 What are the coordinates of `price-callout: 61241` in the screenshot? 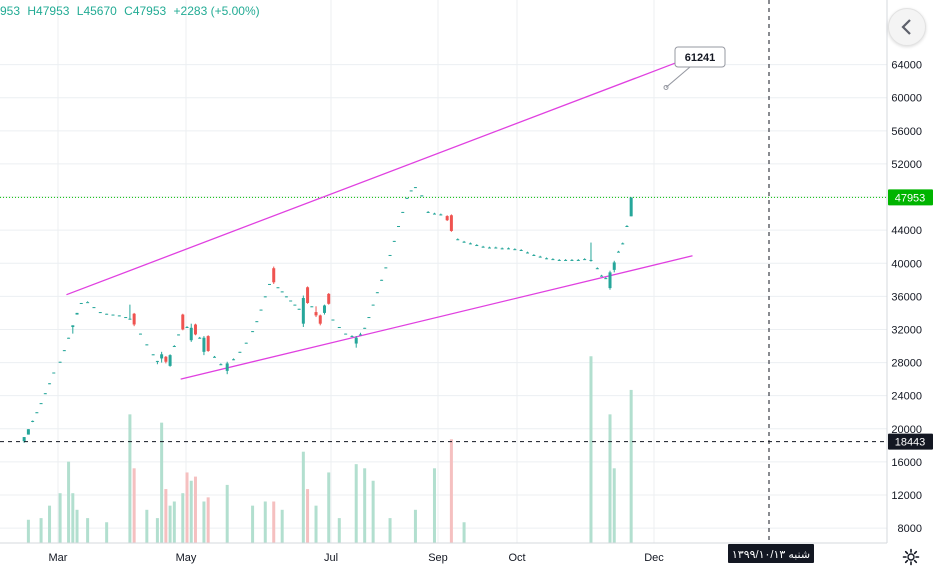 It's located at (695, 67).